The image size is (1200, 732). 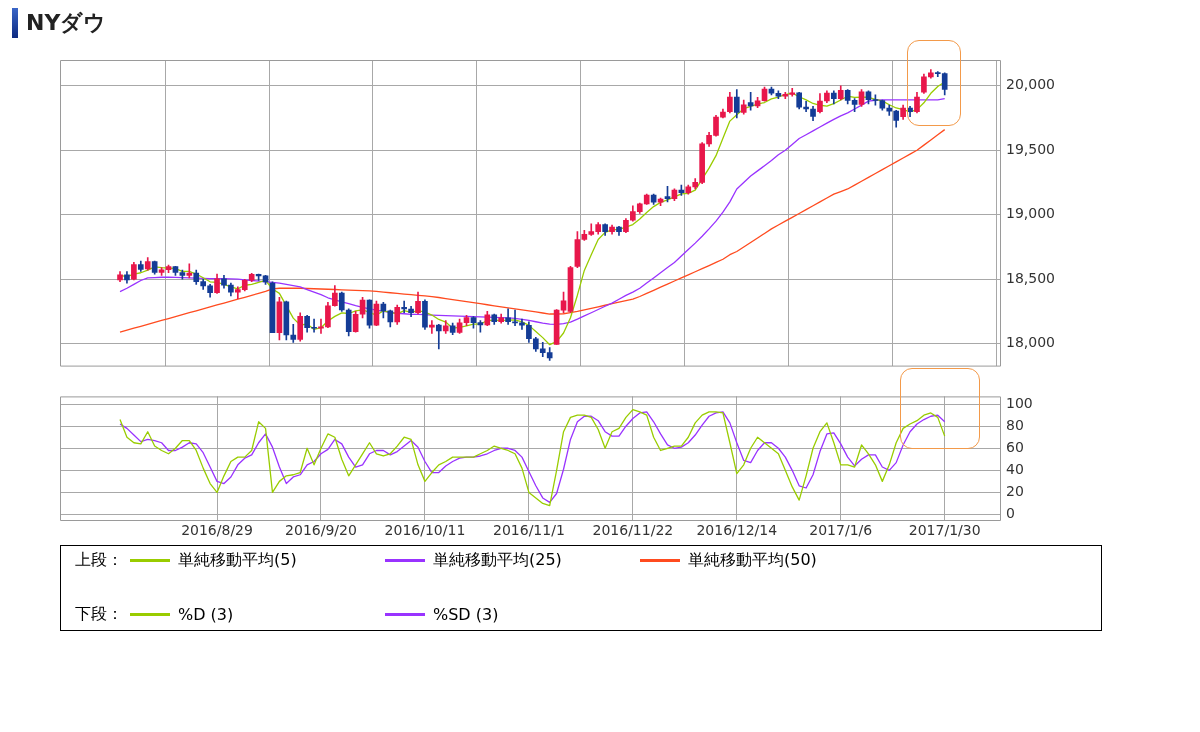 I want to click on legend-title: 上段：, so click(x=99, y=560).